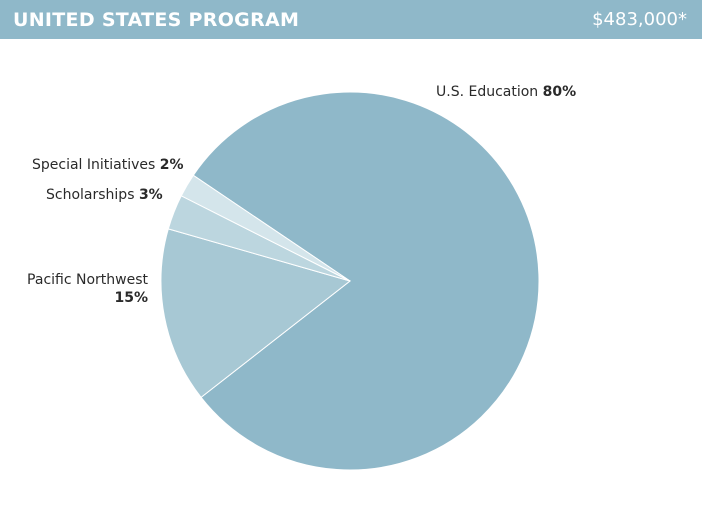 This screenshot has height=515, width=702. What do you see at coordinates (156, 20) in the screenshot?
I see `page-title: UNITED STATES PROGRAM` at bounding box center [156, 20].